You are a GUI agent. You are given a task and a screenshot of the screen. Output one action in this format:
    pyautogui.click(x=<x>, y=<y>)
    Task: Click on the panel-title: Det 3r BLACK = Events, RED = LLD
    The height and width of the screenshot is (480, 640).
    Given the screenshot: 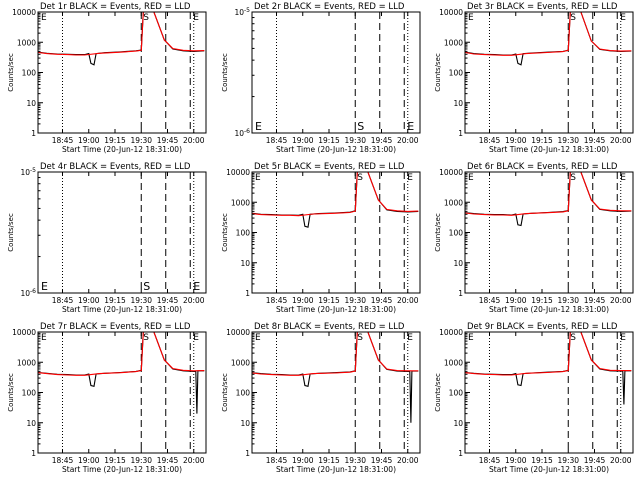 What is the action you would take?
    pyautogui.click(x=542, y=7)
    